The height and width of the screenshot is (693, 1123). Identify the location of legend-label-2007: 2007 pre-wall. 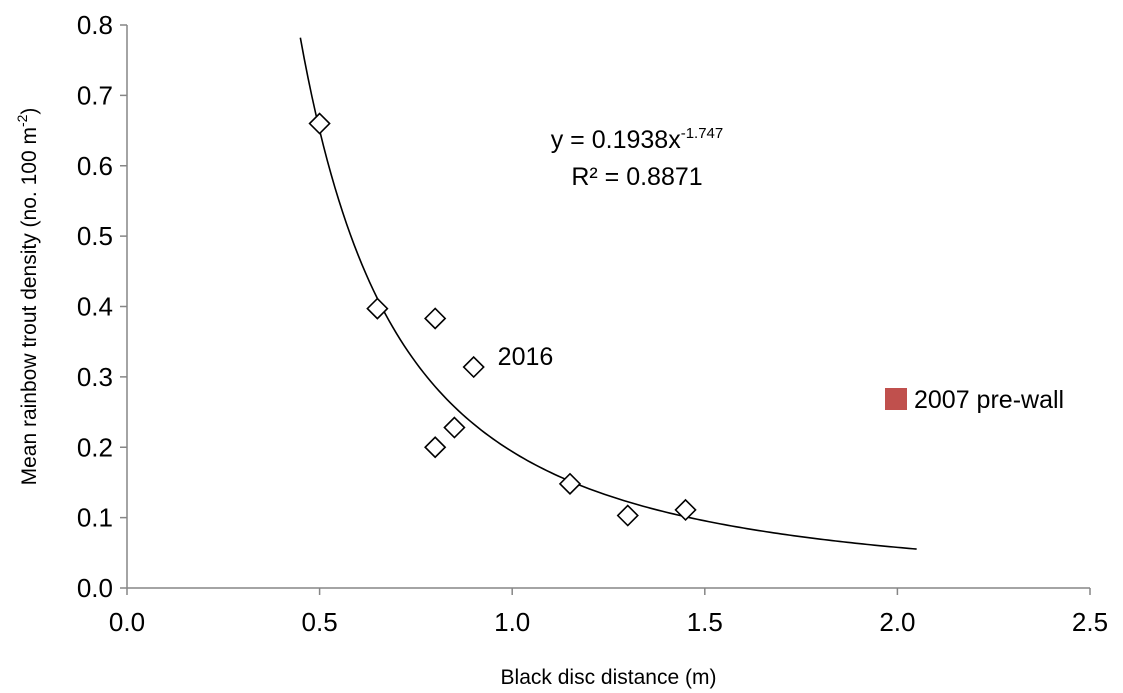
(989, 400).